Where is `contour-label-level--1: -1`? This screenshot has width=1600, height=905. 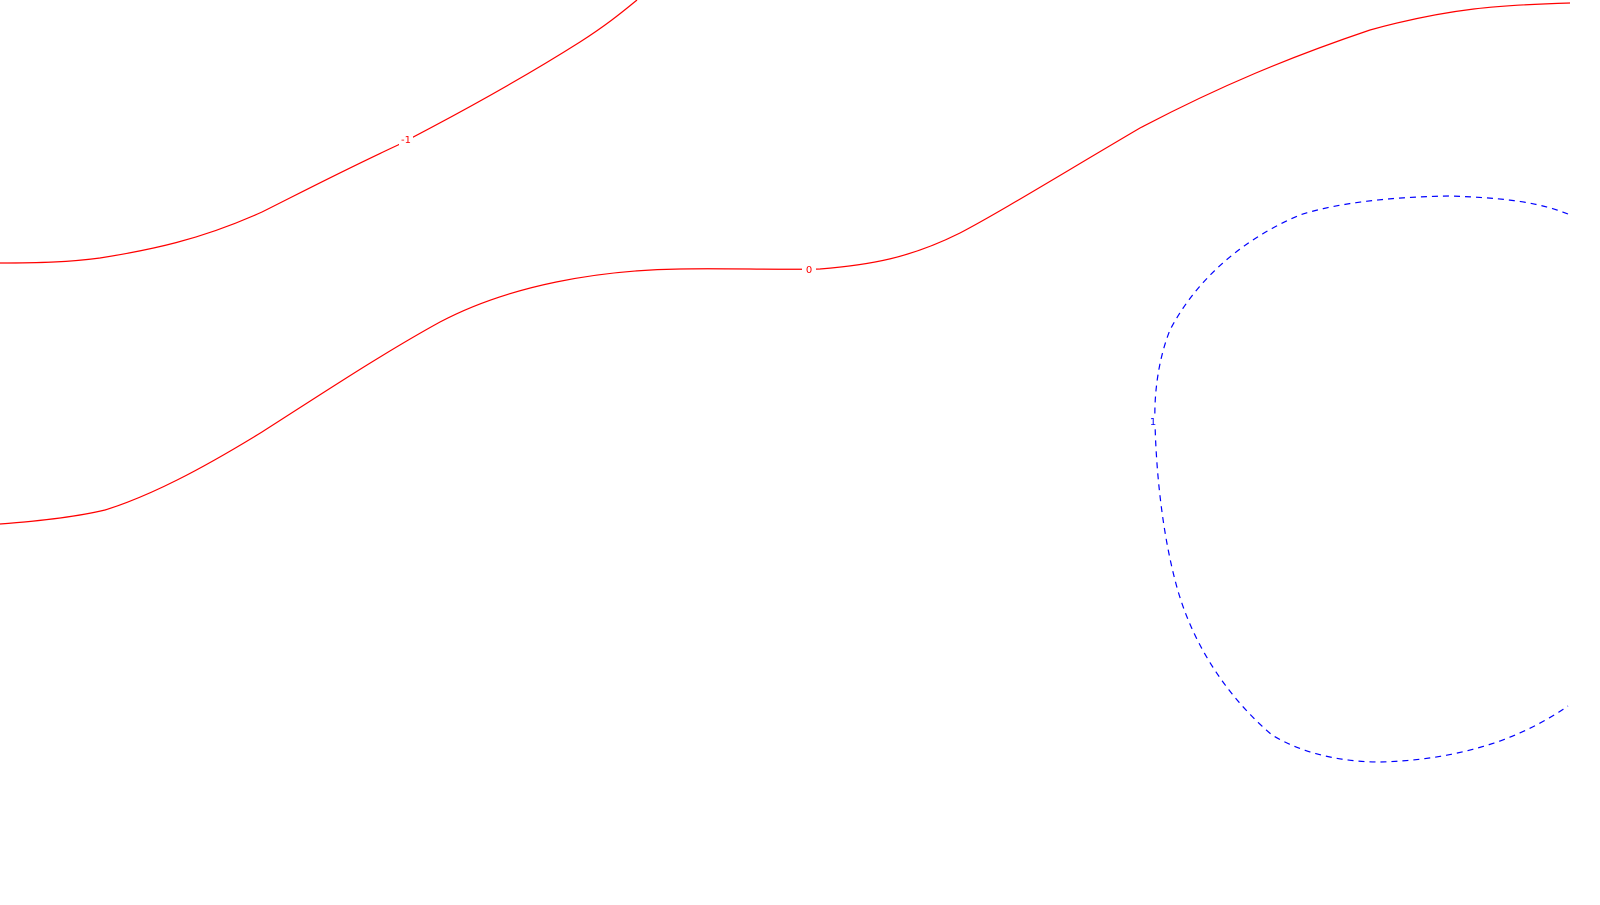
contour-label-level--1: -1 is located at coordinates (406, 140).